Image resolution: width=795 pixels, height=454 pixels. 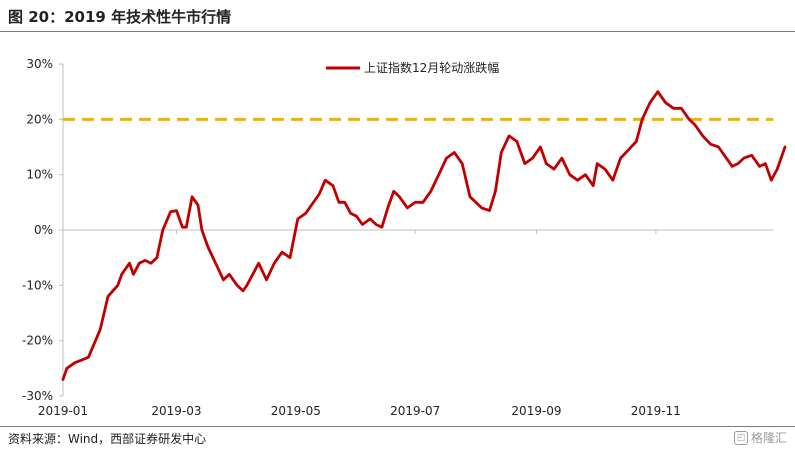 I want to click on x-tick-label: 2019-03, so click(x=176, y=411).